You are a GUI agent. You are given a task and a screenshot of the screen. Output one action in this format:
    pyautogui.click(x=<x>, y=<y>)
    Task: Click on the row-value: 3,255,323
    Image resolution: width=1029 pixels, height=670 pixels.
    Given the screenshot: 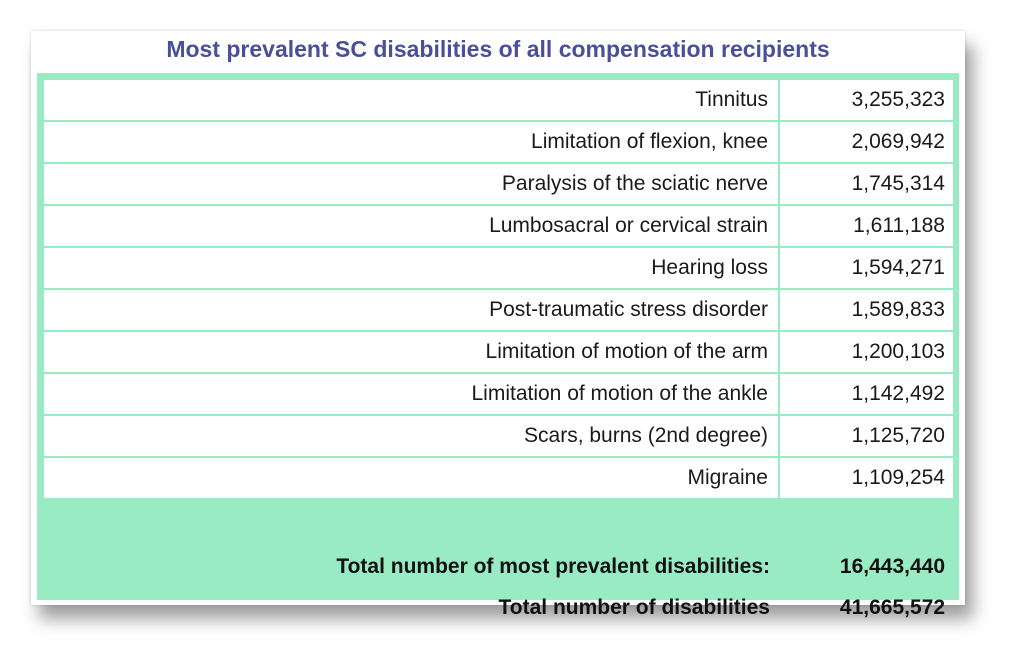 What is the action you would take?
    pyautogui.click(x=866, y=100)
    